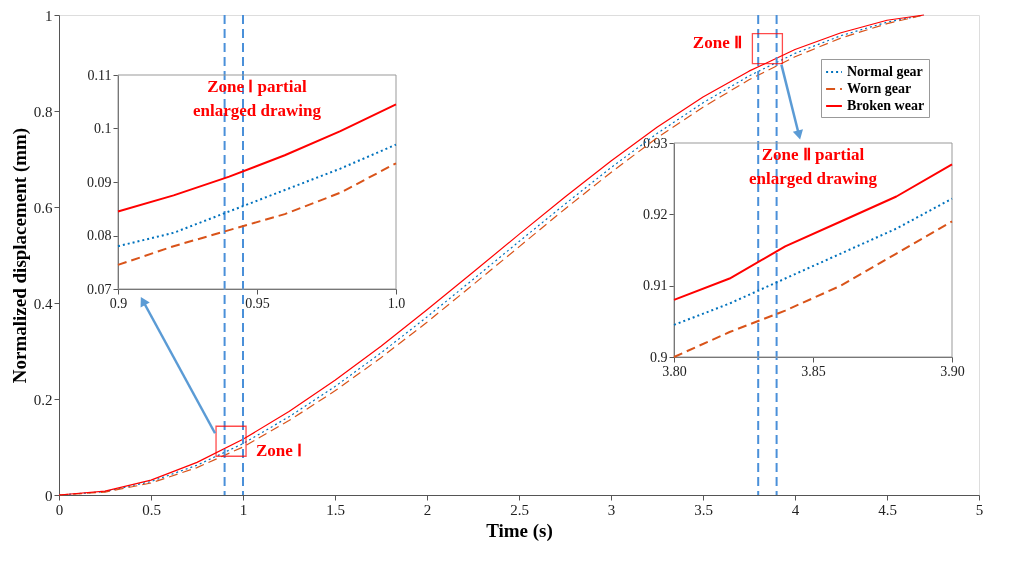 Image resolution: width=1016 pixels, height=566 pixels. What do you see at coordinates (99, 235) in the screenshot?
I see `y-tick-label: 0.08` at bounding box center [99, 235].